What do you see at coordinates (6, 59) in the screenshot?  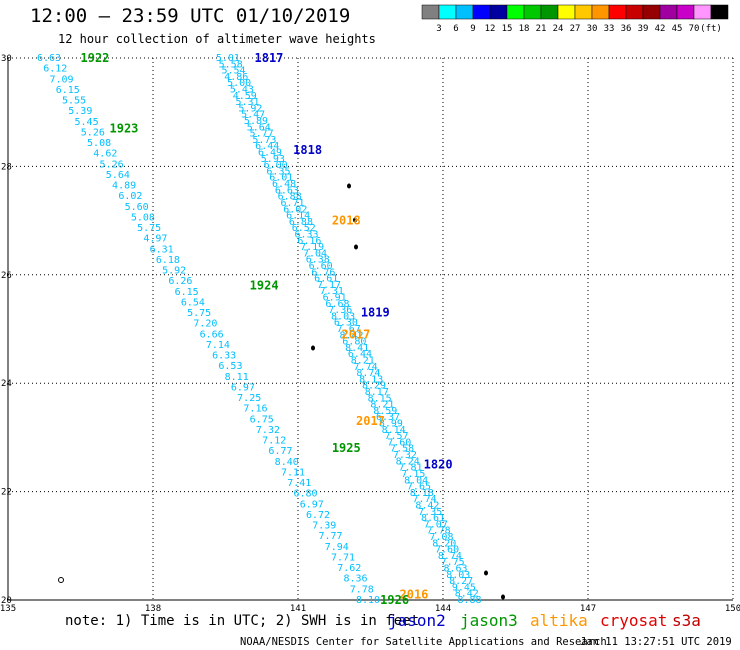 I see `y-tick-label: 30` at bounding box center [6, 59].